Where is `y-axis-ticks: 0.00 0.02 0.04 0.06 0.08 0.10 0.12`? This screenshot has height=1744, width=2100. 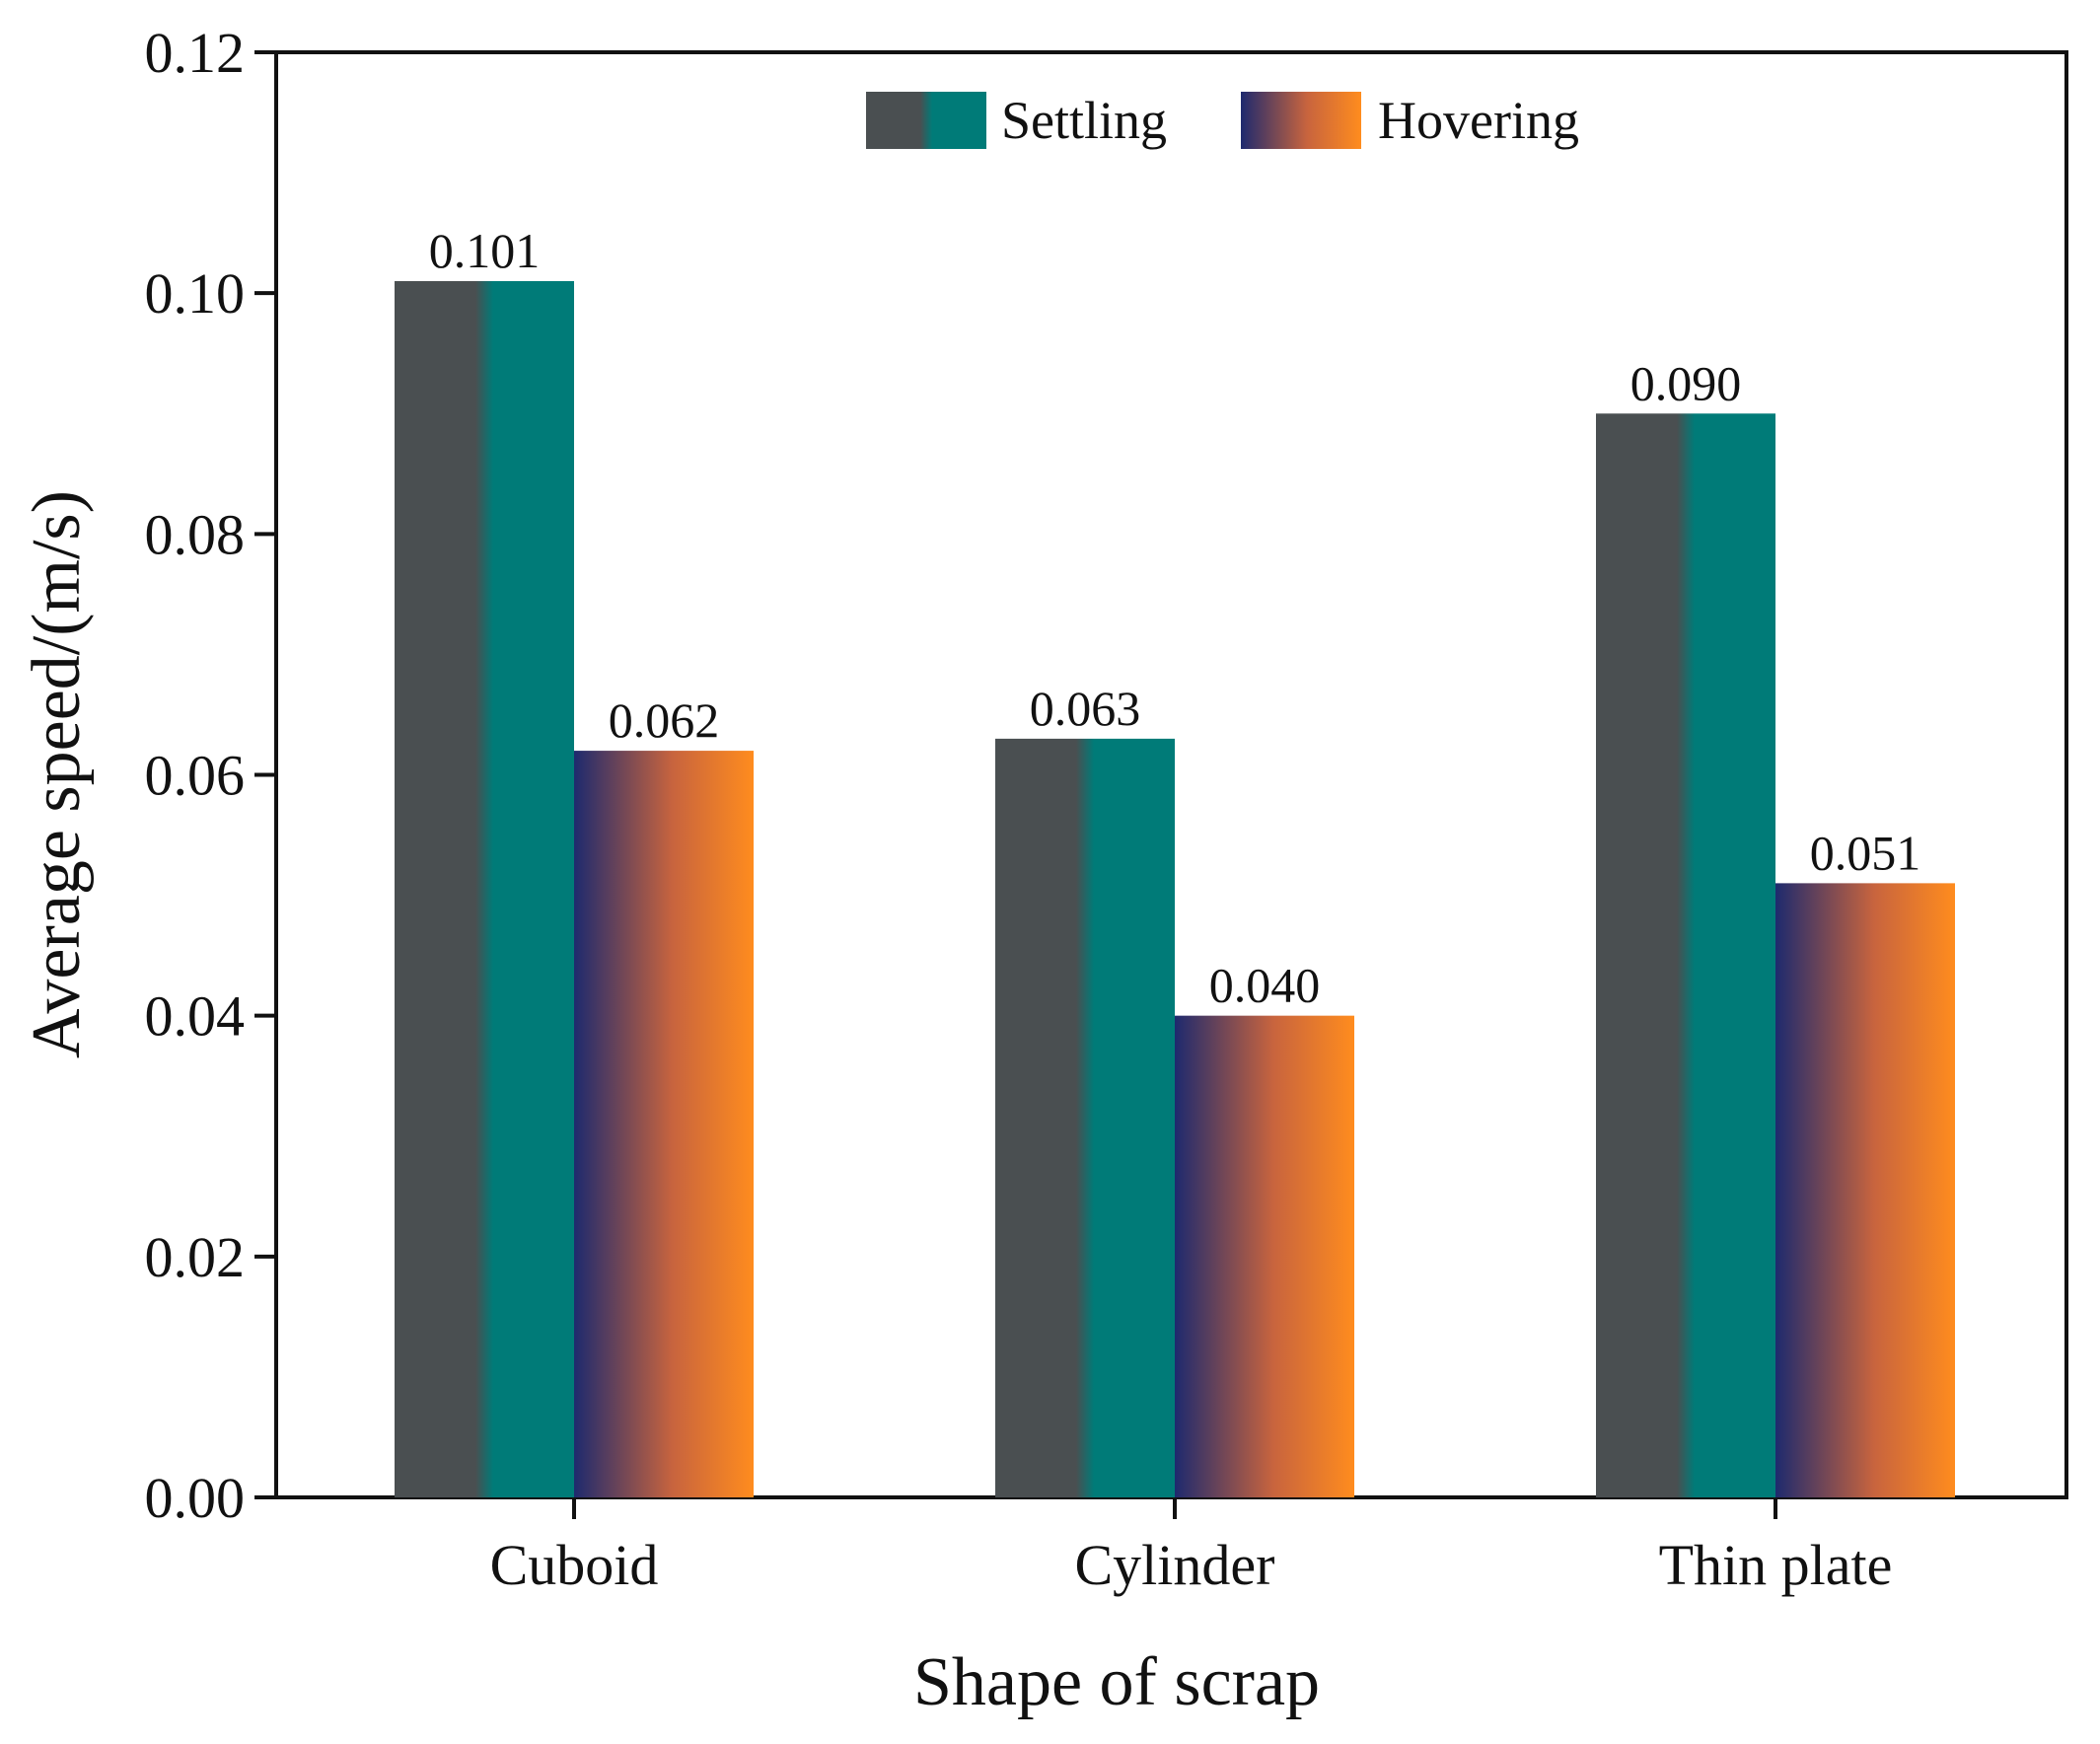 y-axis-ticks: 0.00 0.02 0.04 0.06 0.08 0.10 0.12 is located at coordinates (210, 775).